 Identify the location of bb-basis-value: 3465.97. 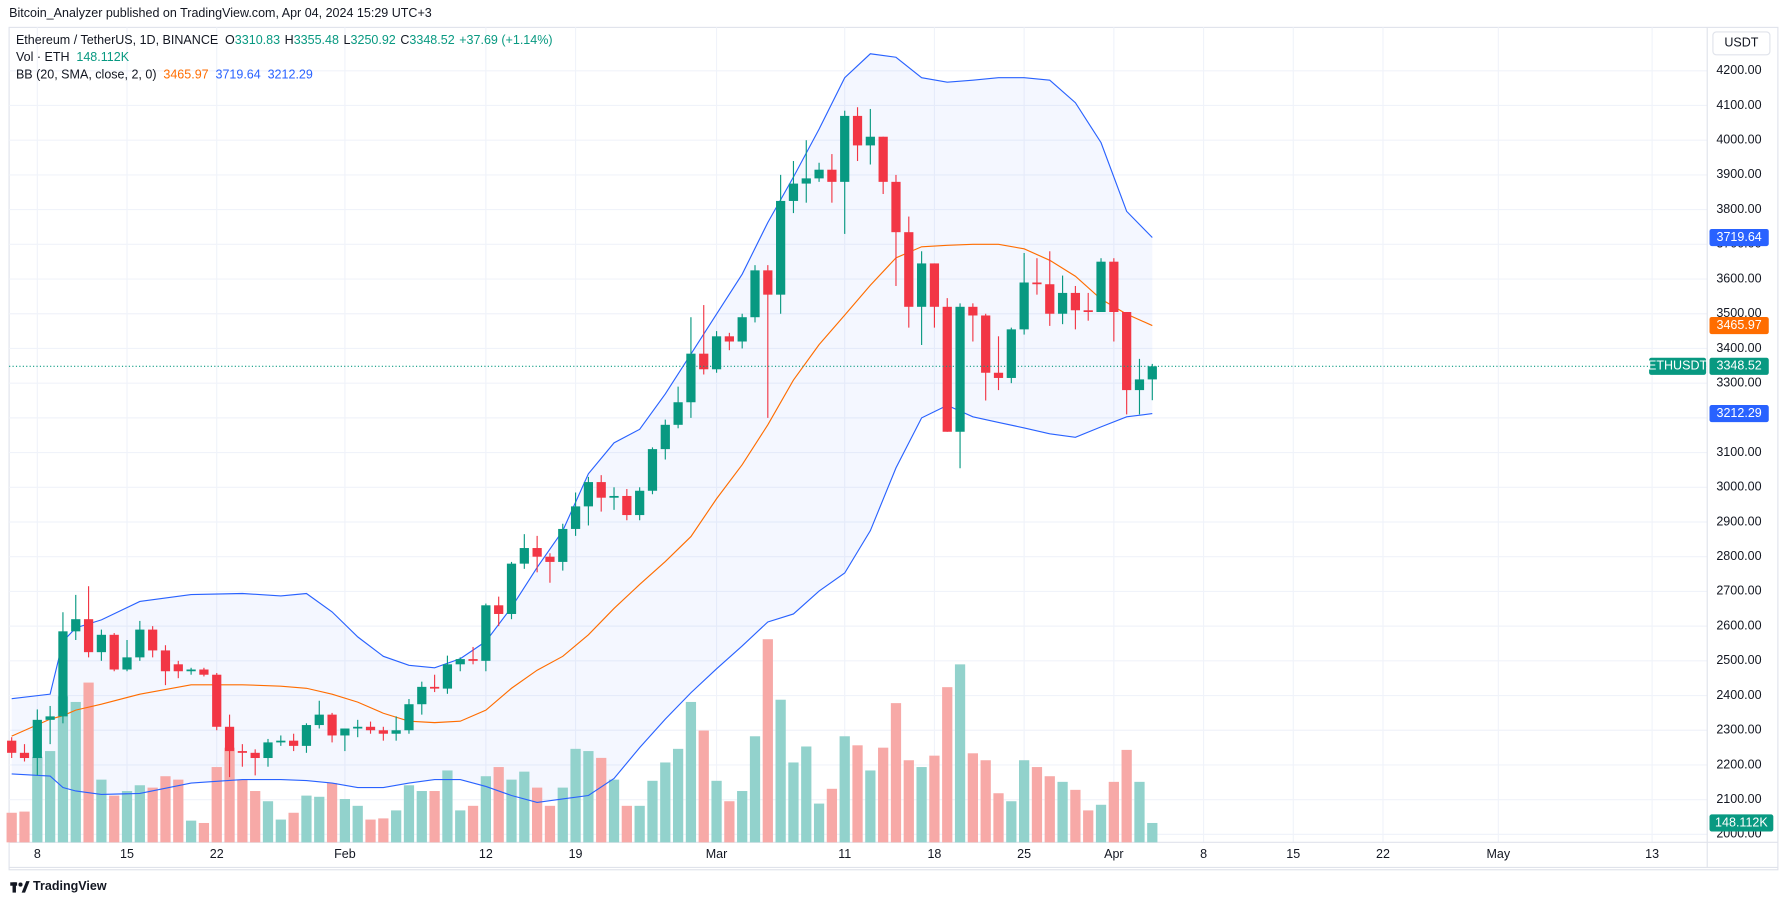
(185, 75).